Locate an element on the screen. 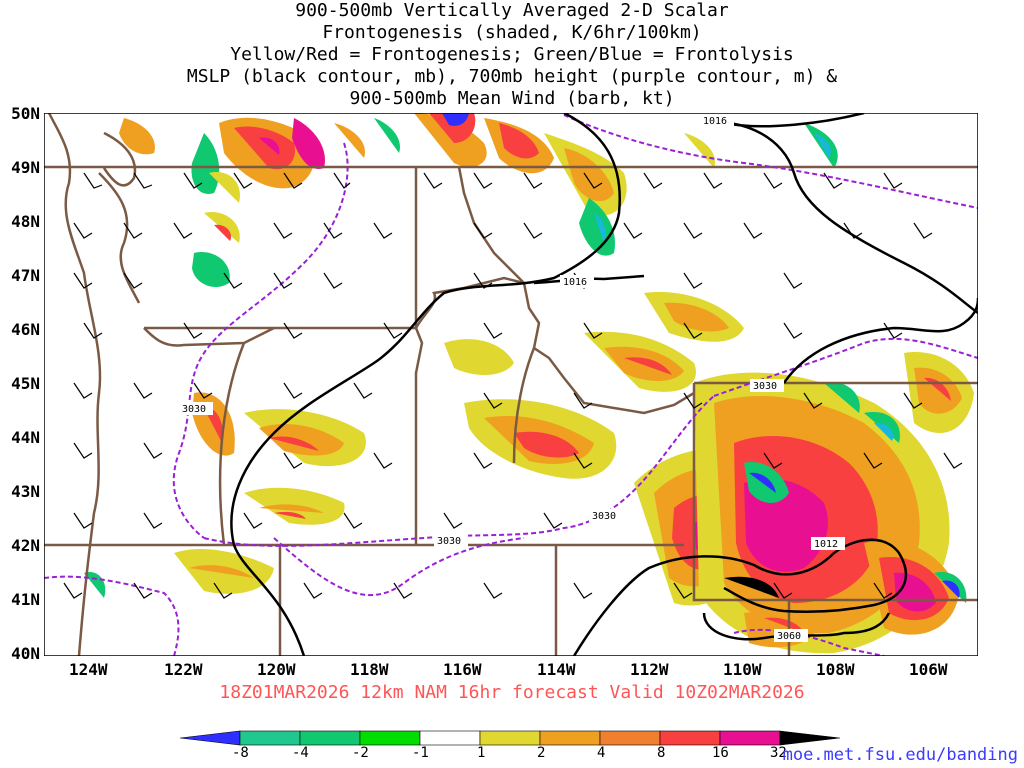  lon-label-110w: 110W is located at coordinates (742, 669).